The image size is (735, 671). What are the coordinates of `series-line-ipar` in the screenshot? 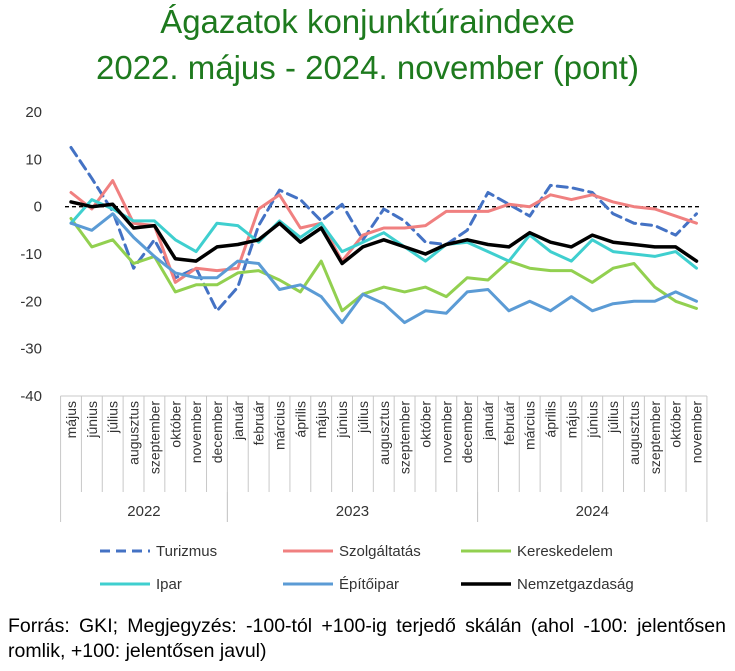 It's located at (383, 234).